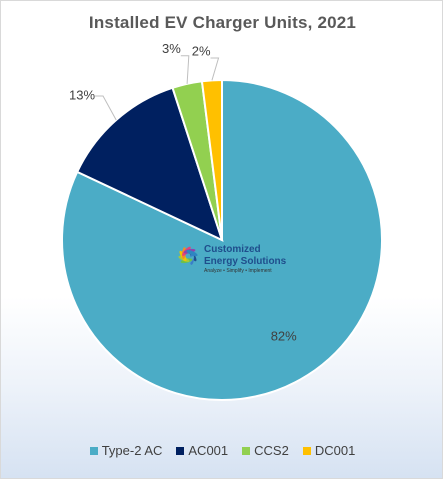  Describe the element at coordinates (171, 48) in the screenshot. I see `data-label: 3%` at that location.